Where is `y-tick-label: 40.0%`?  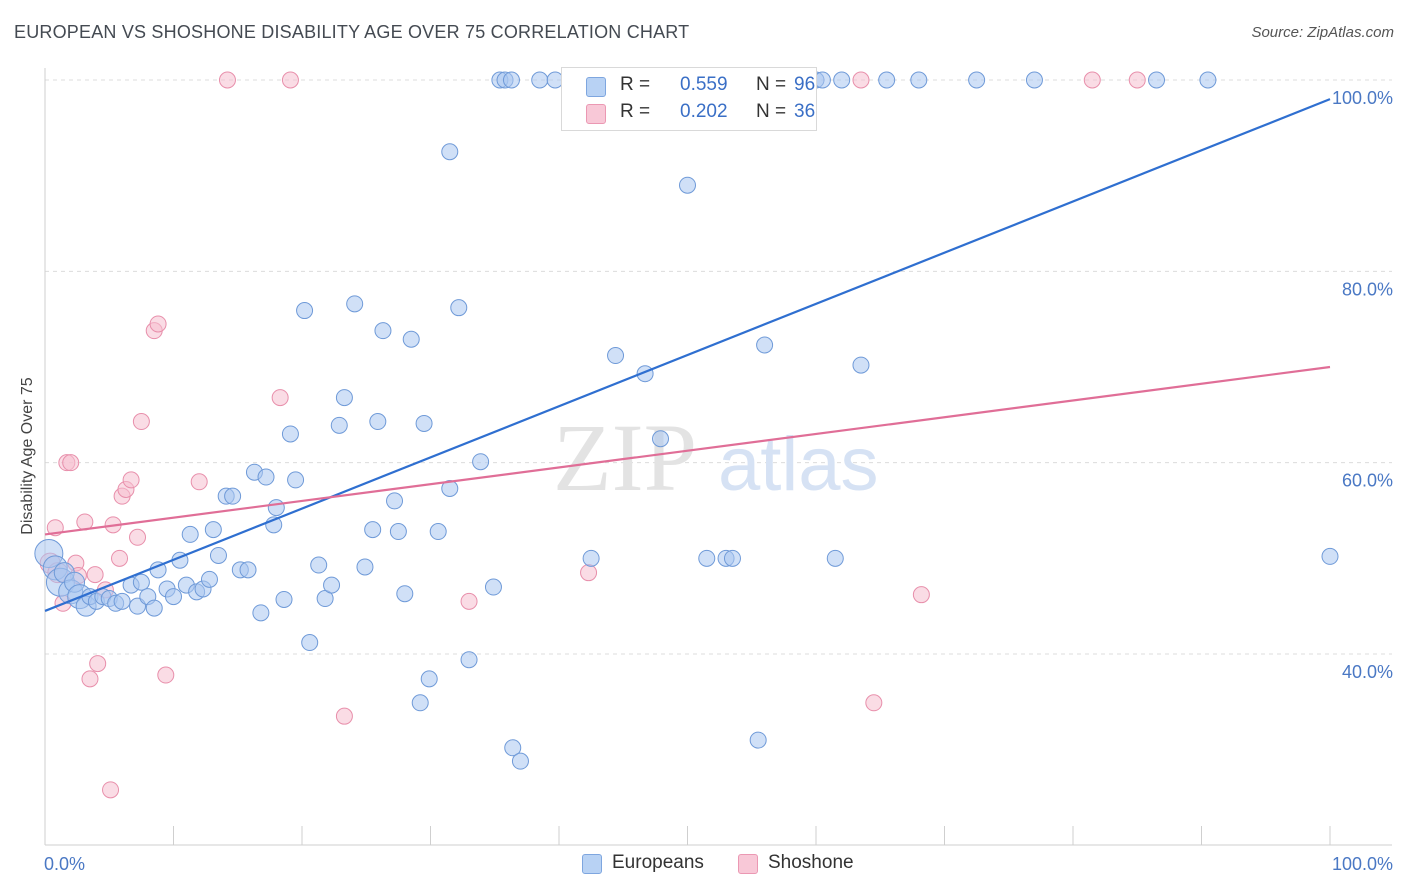
y-tick-label: 40.0% is located at coordinates (1367, 672).